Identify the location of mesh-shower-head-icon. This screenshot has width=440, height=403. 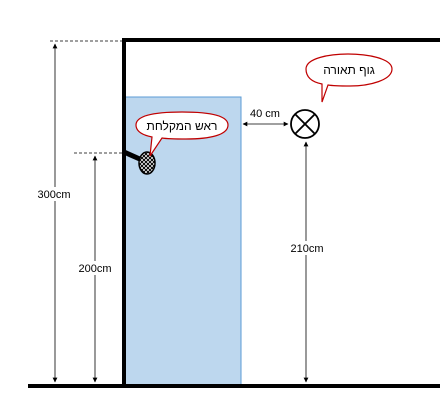
(139, 162).